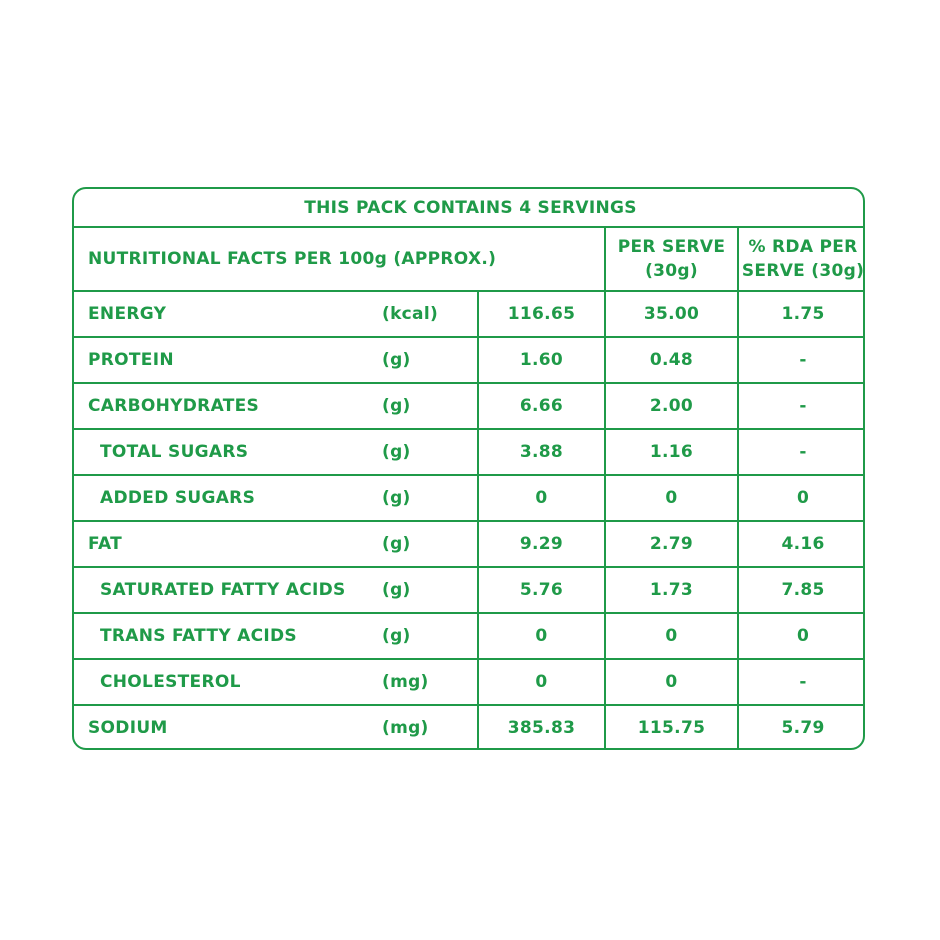 This screenshot has height=940, width=940. Describe the element at coordinates (541, 590) in the screenshot. I see `per-100g-value: 5.76` at that location.